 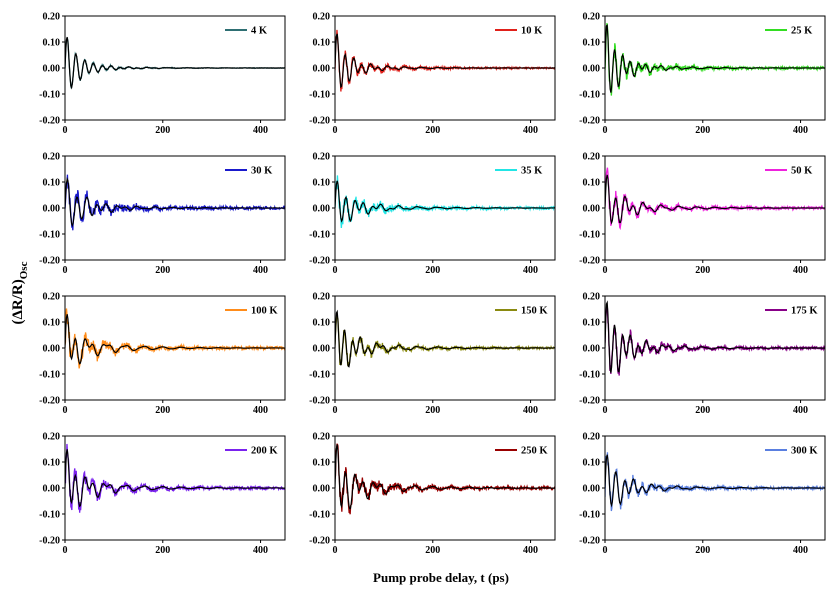 I want to click on panel-250k: 0.20 0.10 0.00 -0.10 -0.200 200 400 250 K, so click(x=432, y=494).